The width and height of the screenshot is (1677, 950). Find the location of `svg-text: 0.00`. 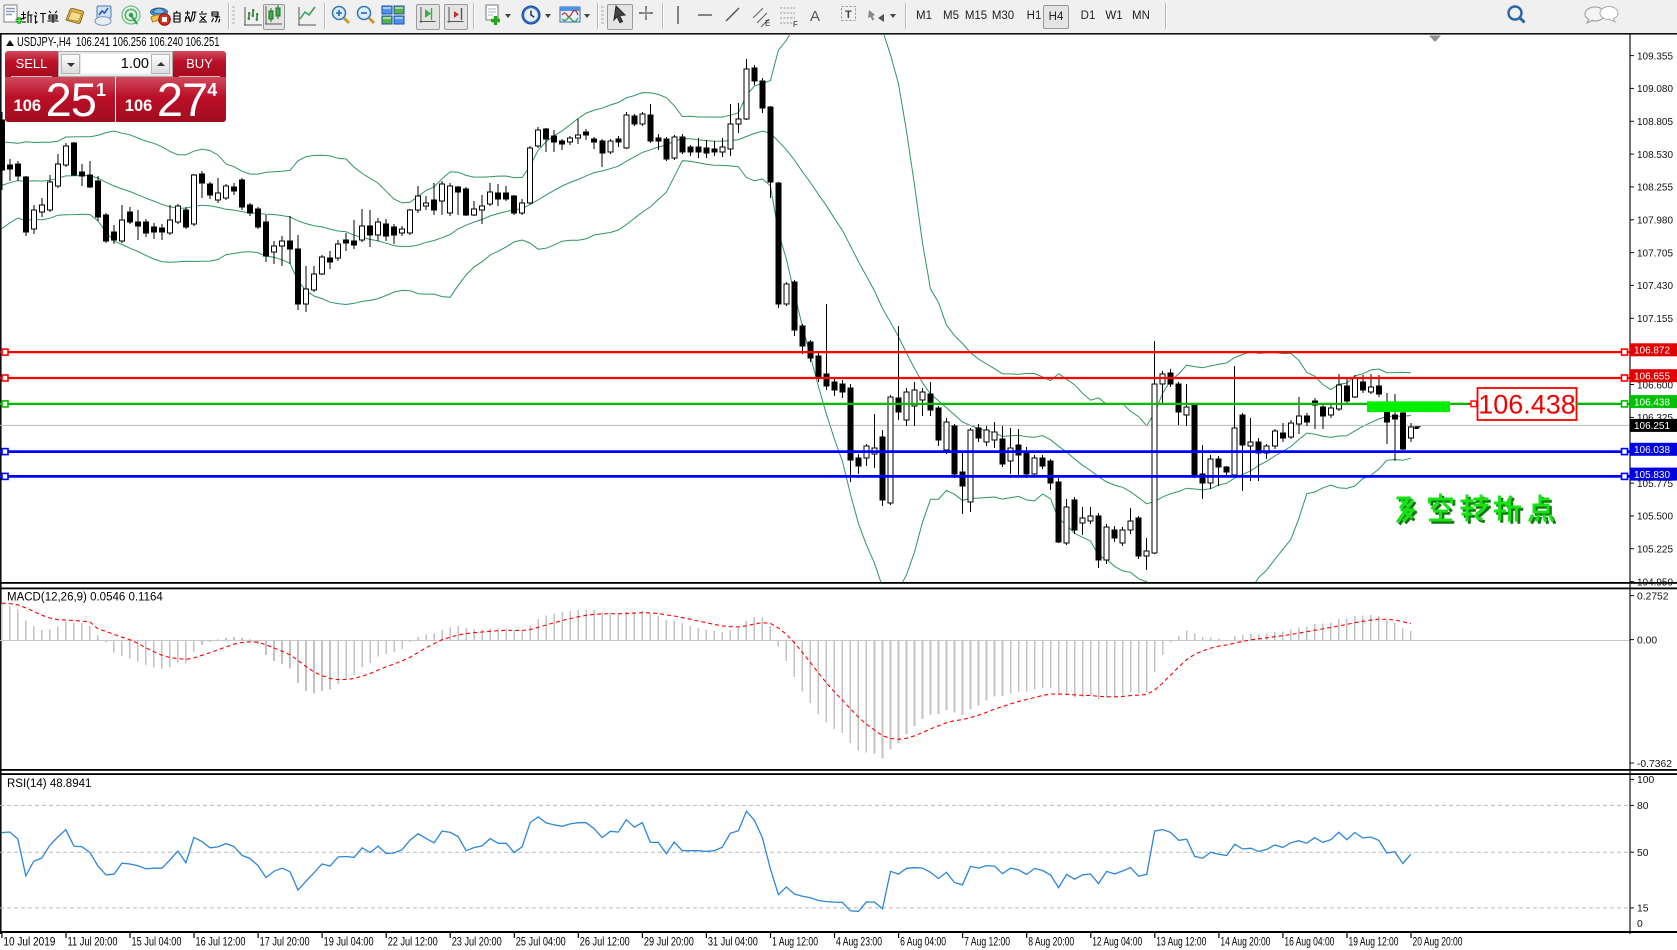

svg-text: 0.00 is located at coordinates (1647, 640).